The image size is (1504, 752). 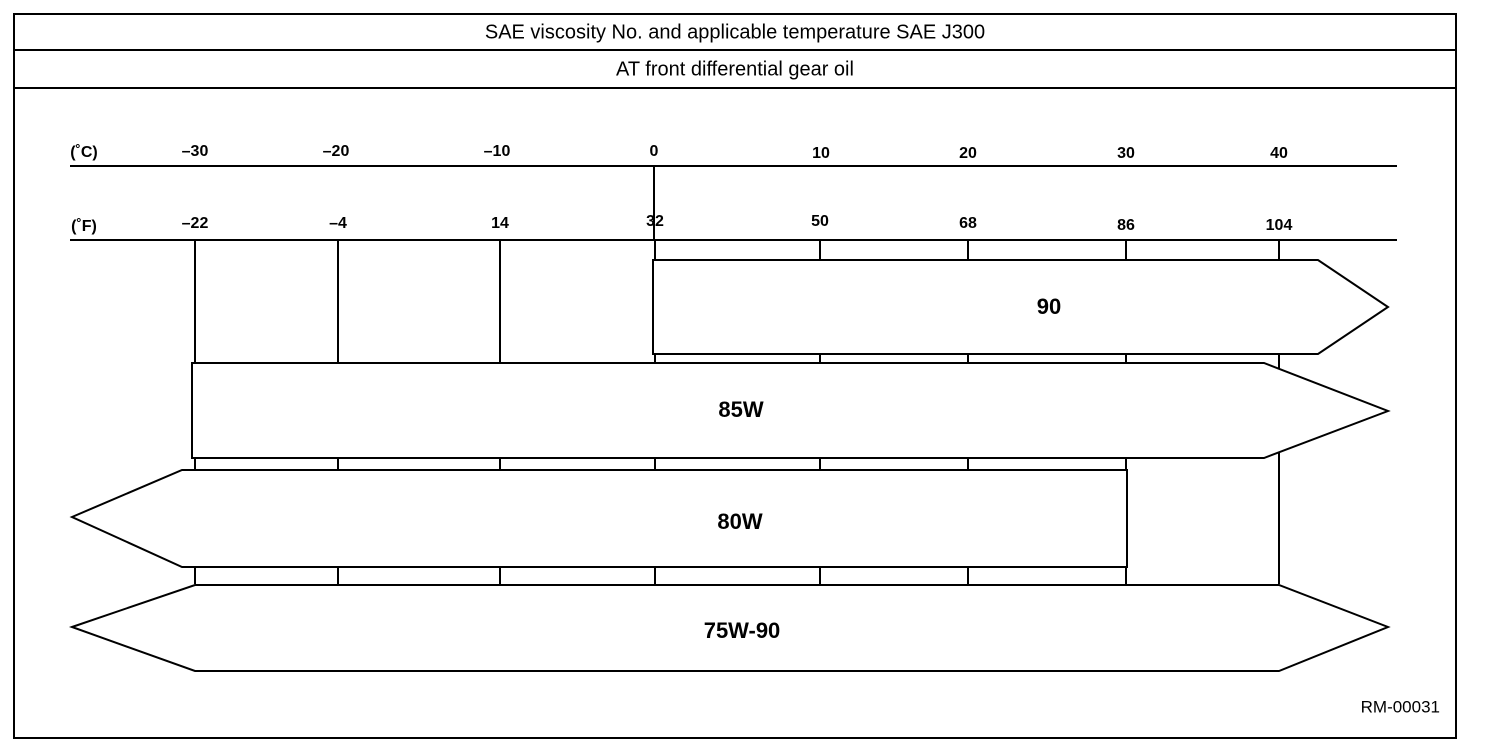 I want to click on celsius-tick-label: –20, so click(x=336, y=151).